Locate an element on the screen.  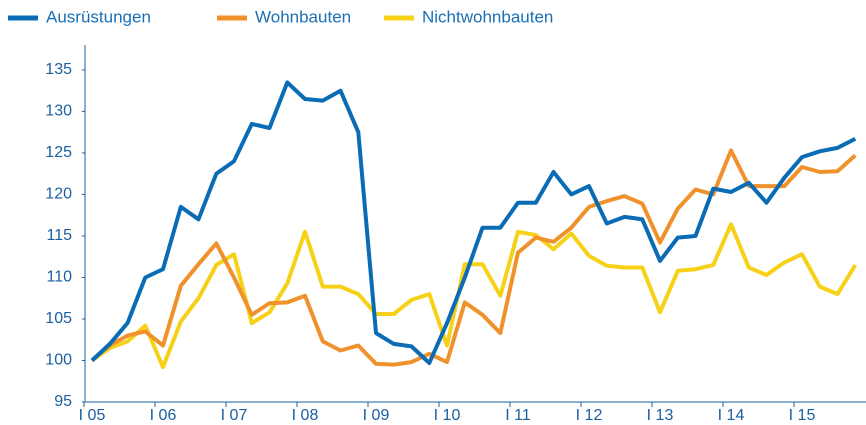
legend: Ausrüstungen Wohnbauten Nichtwohnbauten is located at coordinates (280, 16).